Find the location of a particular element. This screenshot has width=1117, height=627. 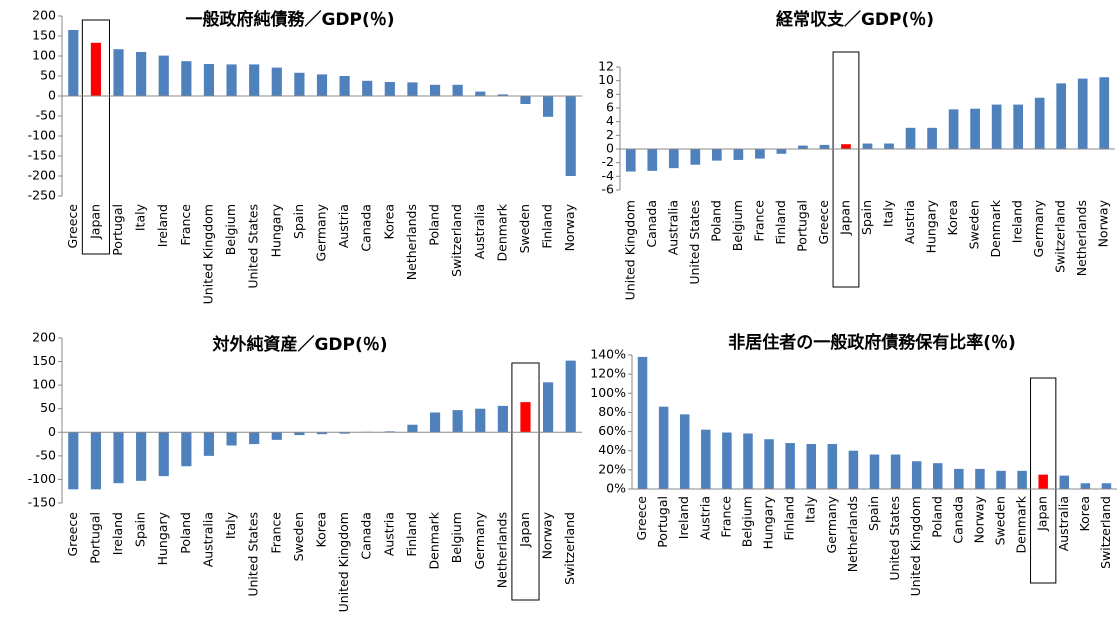

x-tick-label: Sweden is located at coordinates (1000, 520).